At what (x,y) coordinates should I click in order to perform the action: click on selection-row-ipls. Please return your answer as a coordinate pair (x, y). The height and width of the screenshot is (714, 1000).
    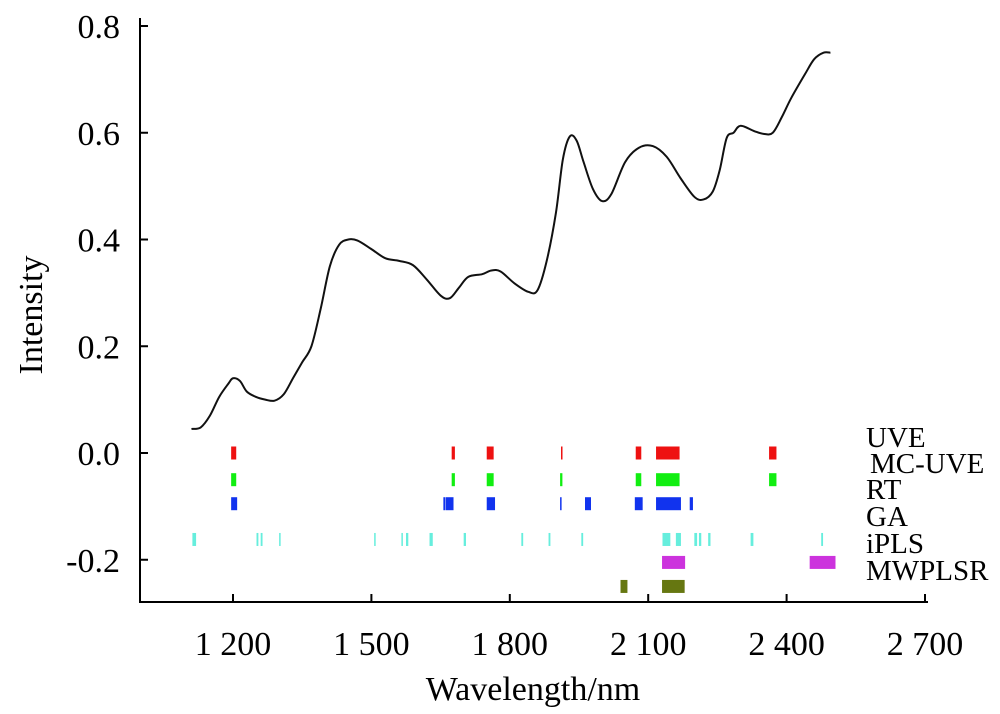
    Looking at the image, I should click on (749, 562).